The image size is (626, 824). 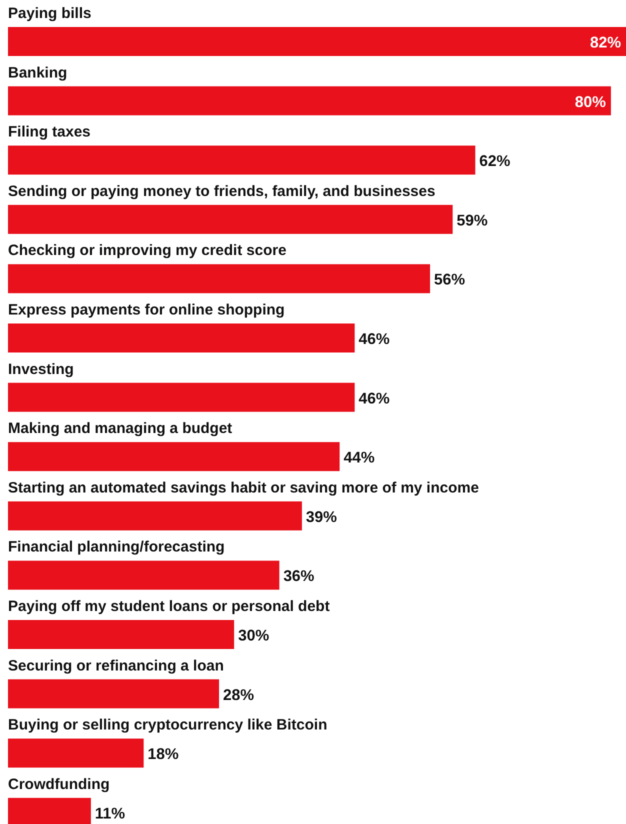 I want to click on y-tick-label: Paying off my student loans or personal debt, so click(x=169, y=606).